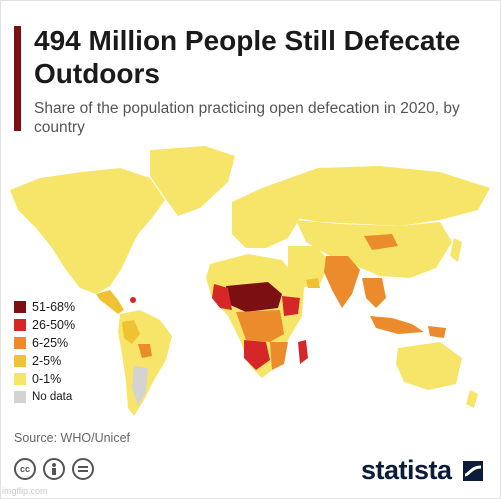 The height and width of the screenshot is (499, 501). Describe the element at coordinates (54, 307) in the screenshot. I see `legend-label: 51-68%` at that location.